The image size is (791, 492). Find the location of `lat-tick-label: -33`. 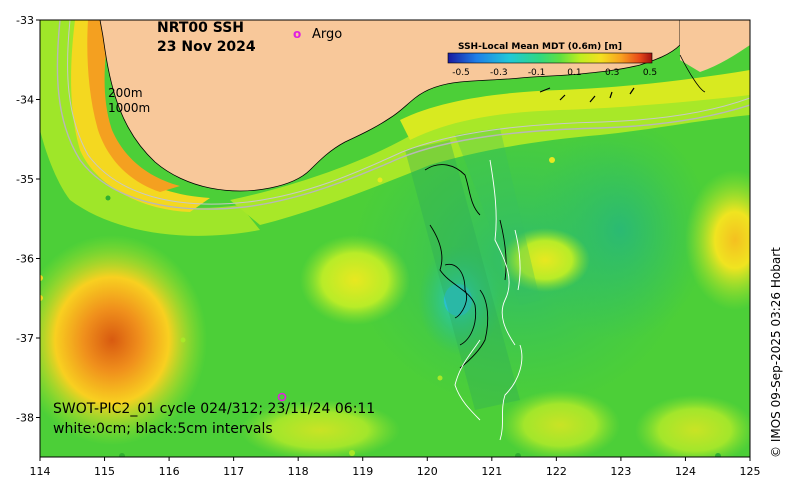

lat-tick-label: -33 is located at coordinates (25, 20).